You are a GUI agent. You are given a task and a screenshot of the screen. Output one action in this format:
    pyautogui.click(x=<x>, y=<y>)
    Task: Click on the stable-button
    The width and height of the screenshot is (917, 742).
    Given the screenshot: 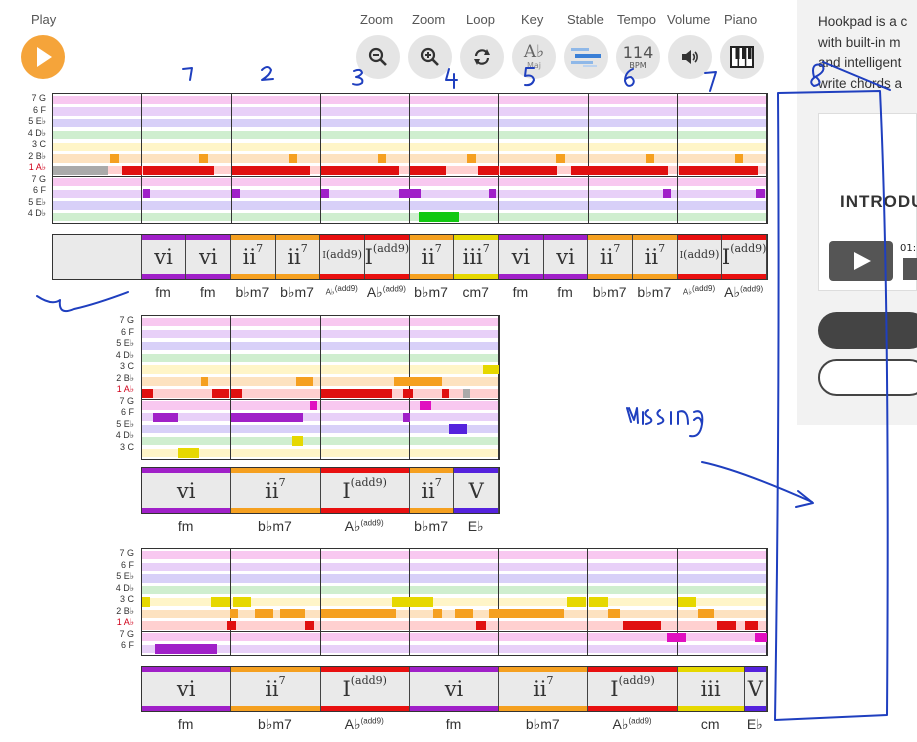 What is the action you would take?
    pyautogui.click(x=586, y=57)
    